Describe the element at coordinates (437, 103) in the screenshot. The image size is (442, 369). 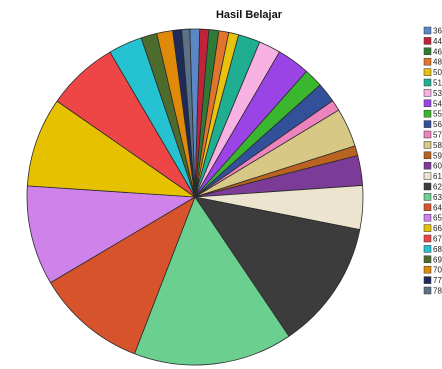
I see `legend-label-54: 54` at that location.